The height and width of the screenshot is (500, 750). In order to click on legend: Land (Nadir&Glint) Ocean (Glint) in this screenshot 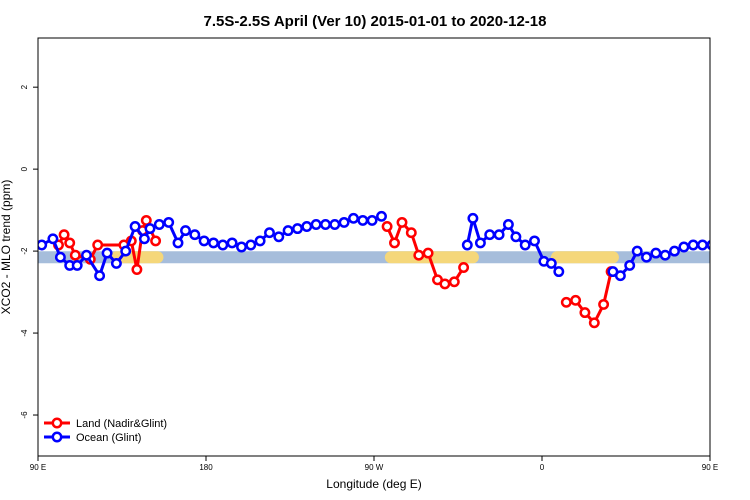, I will do `click(105, 430)`.